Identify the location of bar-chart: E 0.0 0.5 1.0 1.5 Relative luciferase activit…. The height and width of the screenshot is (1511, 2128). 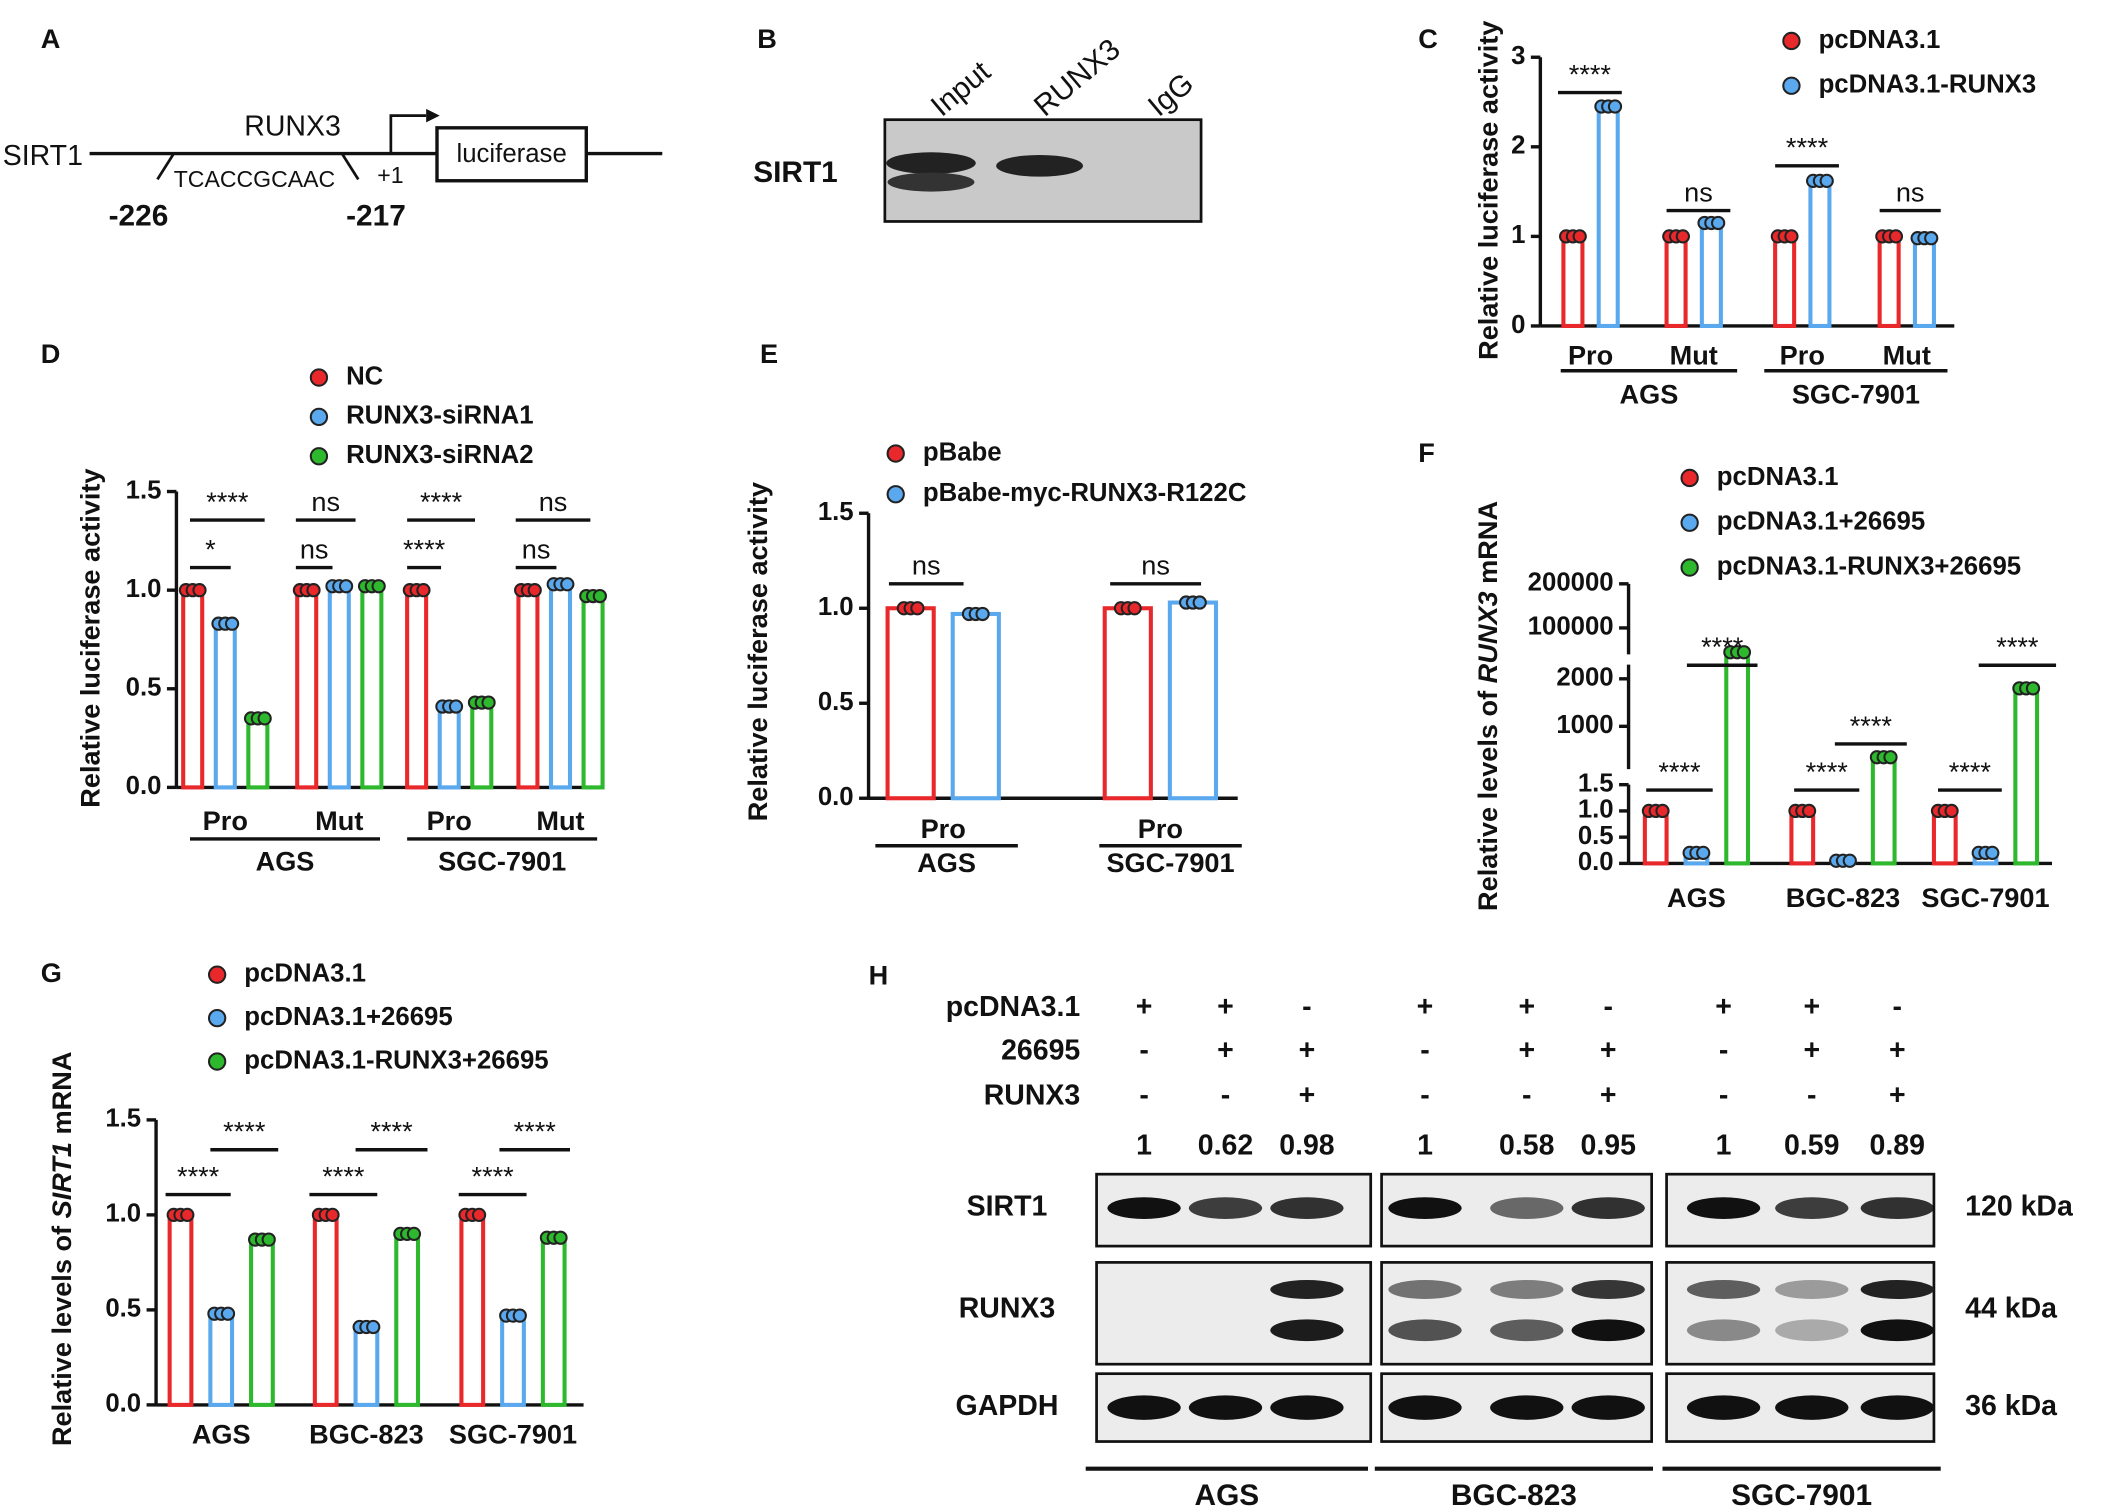
(994, 608).